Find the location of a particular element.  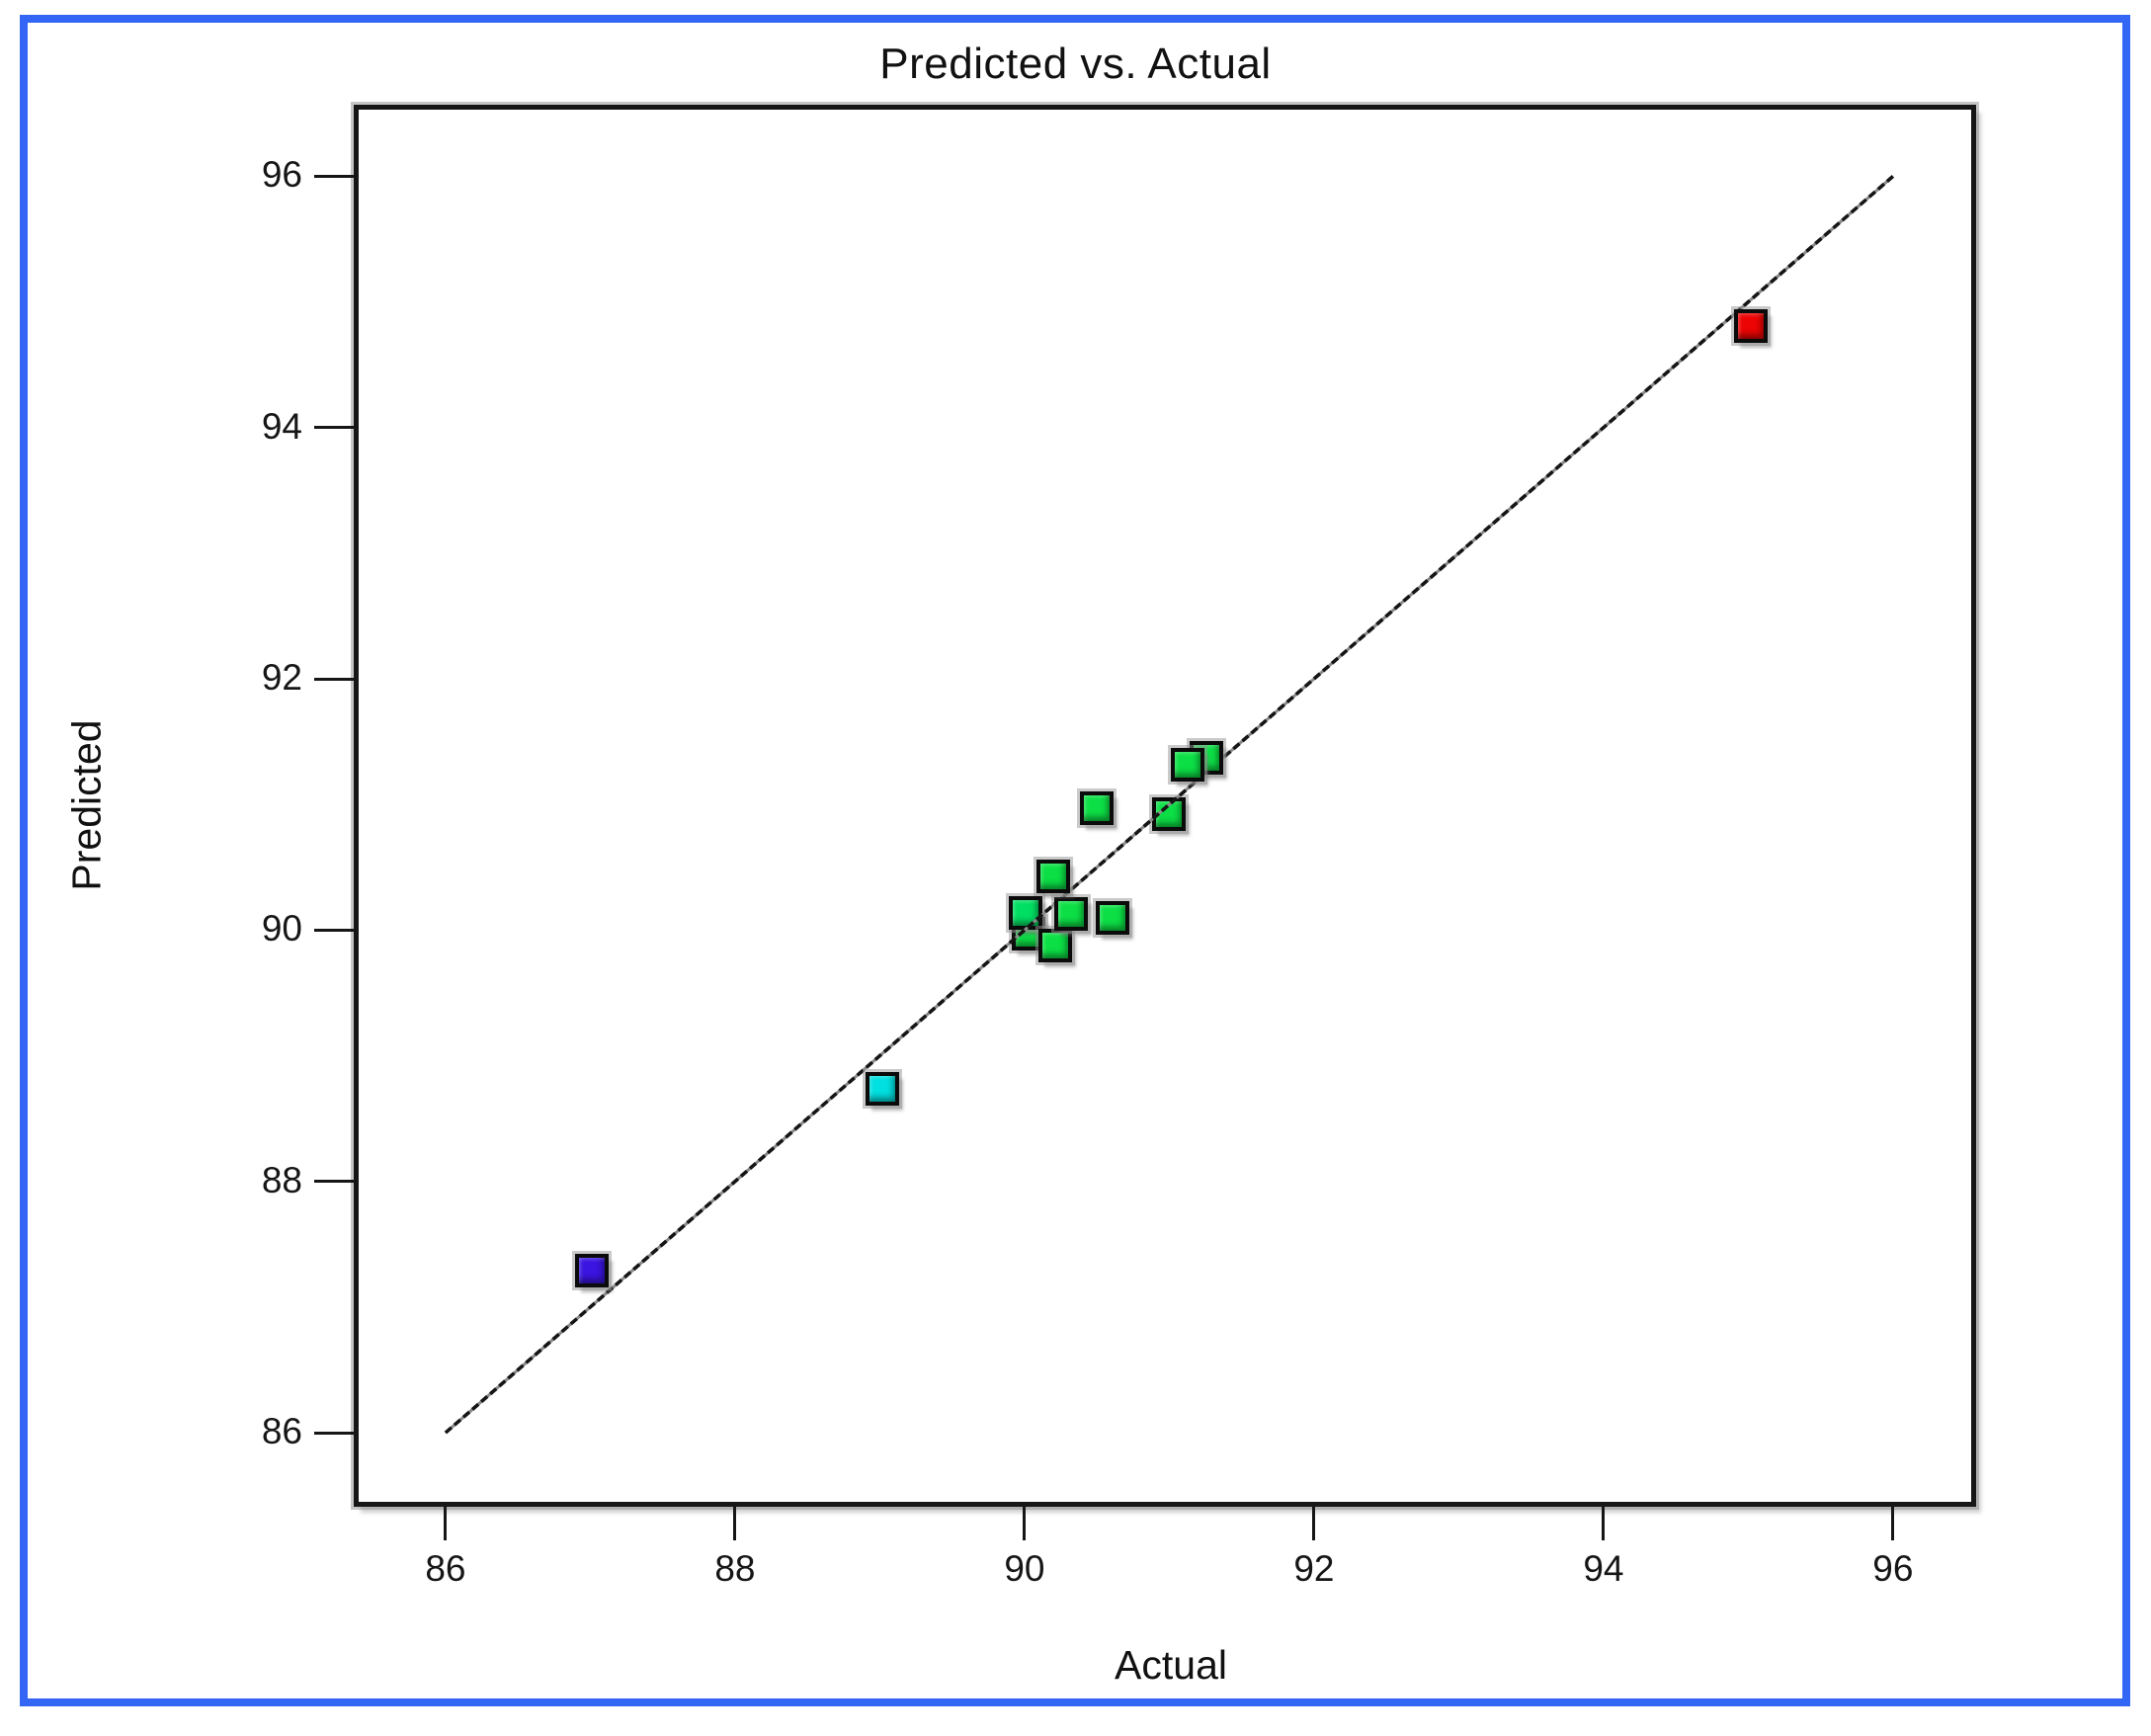

y-axis-tick-label: 86 is located at coordinates (281, 1432).